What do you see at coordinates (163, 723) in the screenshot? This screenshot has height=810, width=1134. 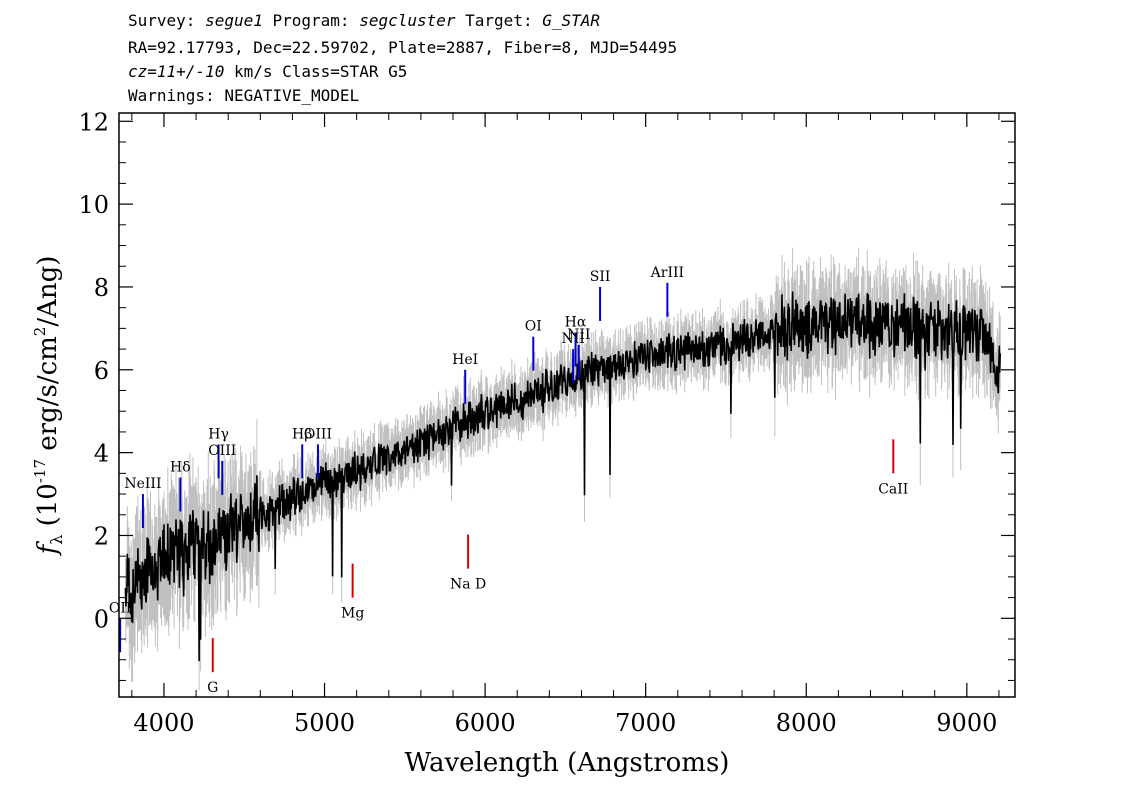 I see `x-tick-label: 4000` at bounding box center [163, 723].